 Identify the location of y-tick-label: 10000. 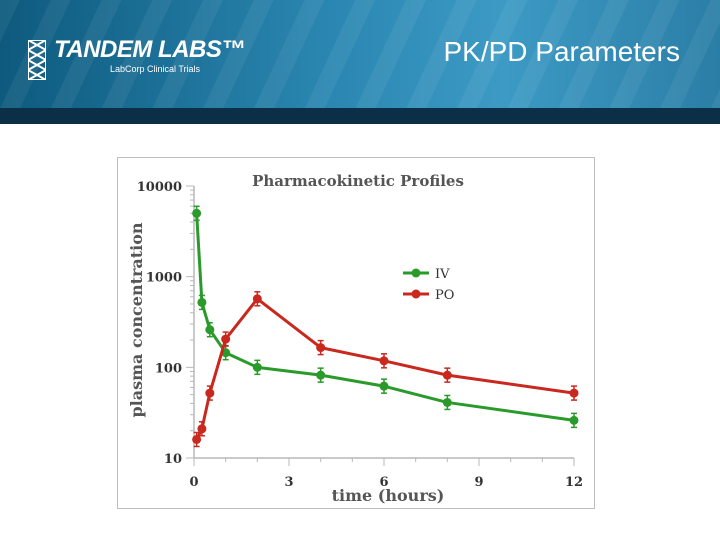
(159, 187).